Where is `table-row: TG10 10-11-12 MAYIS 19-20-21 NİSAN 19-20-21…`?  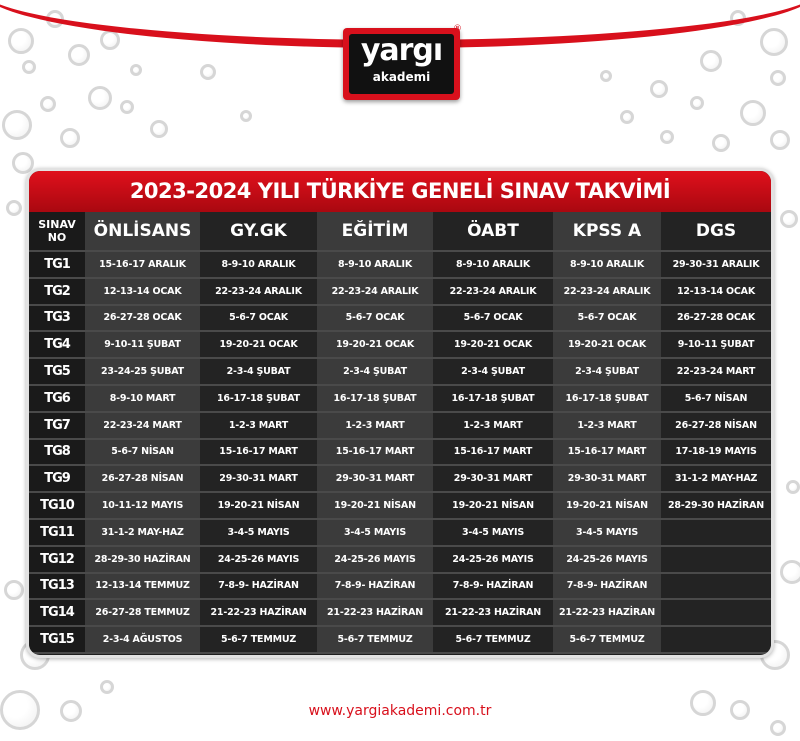 table-row: TG10 10-11-12 MAYIS 19-20-21 NİSAN 19-20-21… is located at coordinates (400, 506).